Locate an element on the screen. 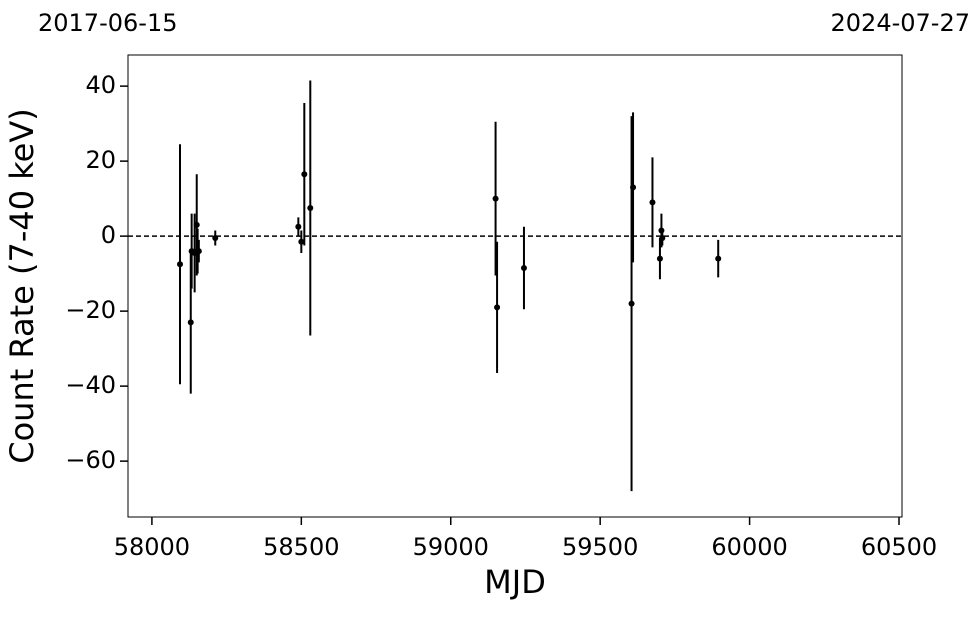  x-axis-label: MJD is located at coordinates (515, 582).